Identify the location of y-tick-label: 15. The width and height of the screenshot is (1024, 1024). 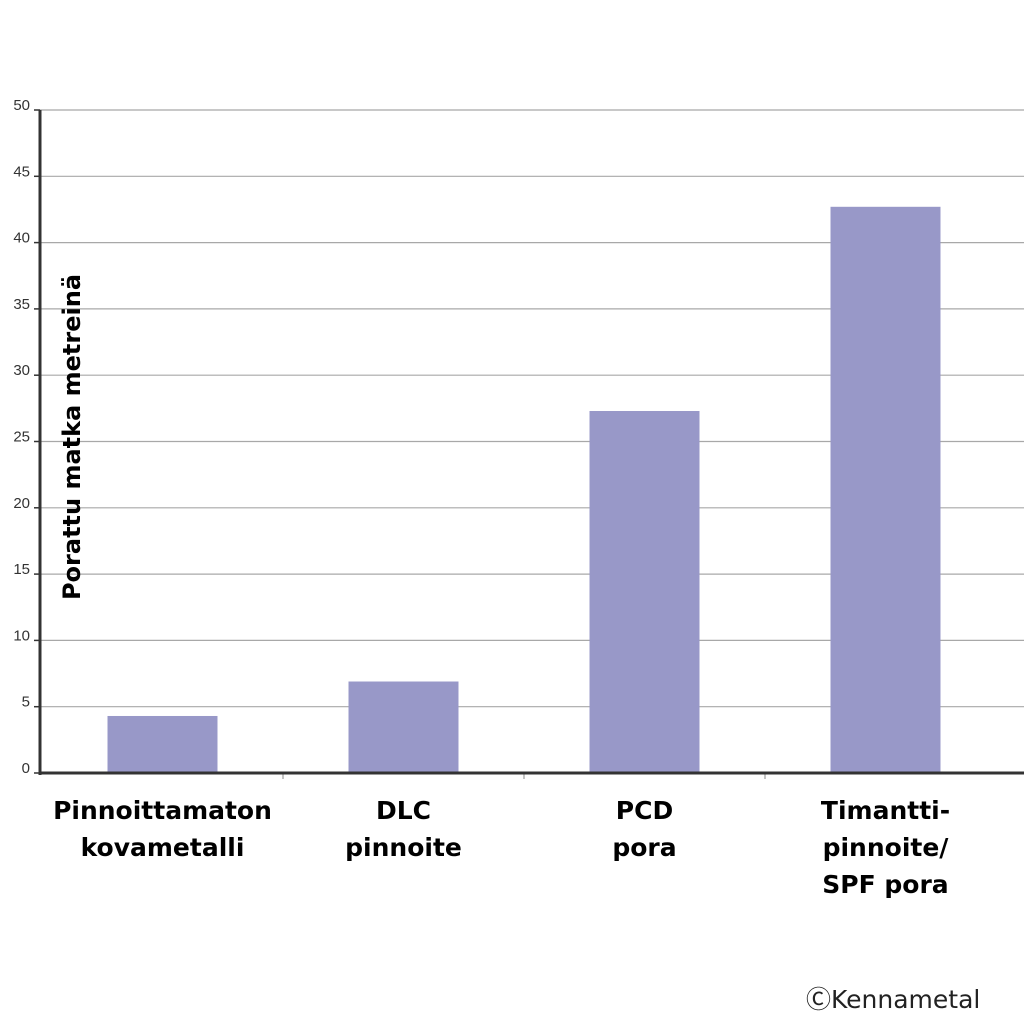
(21, 569).